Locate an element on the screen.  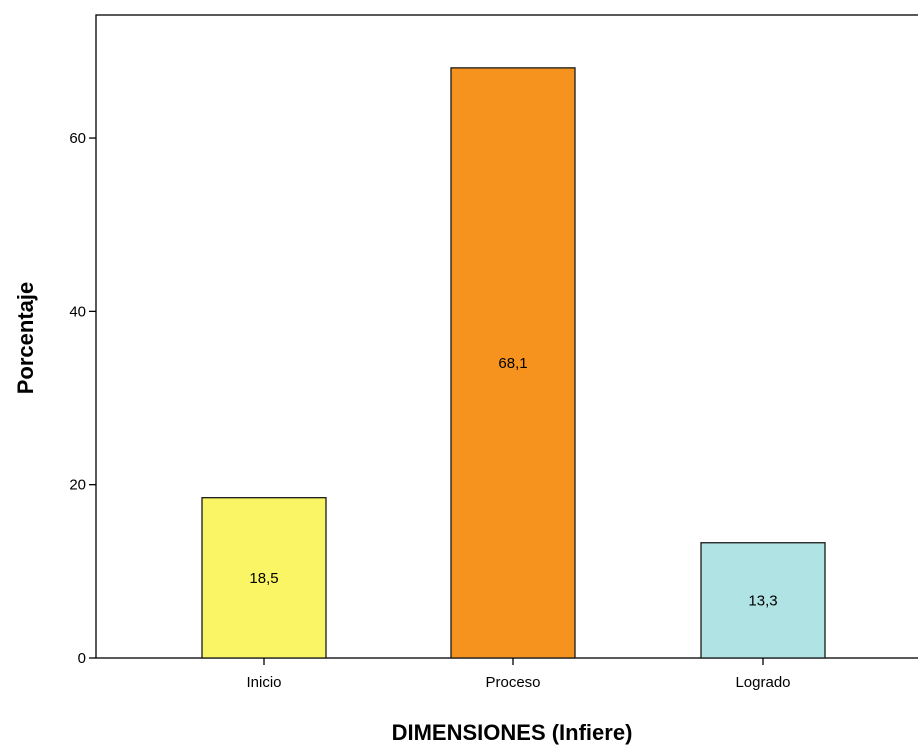
x-axis: Inicio Proceso Logrado is located at coordinates (518, 674).